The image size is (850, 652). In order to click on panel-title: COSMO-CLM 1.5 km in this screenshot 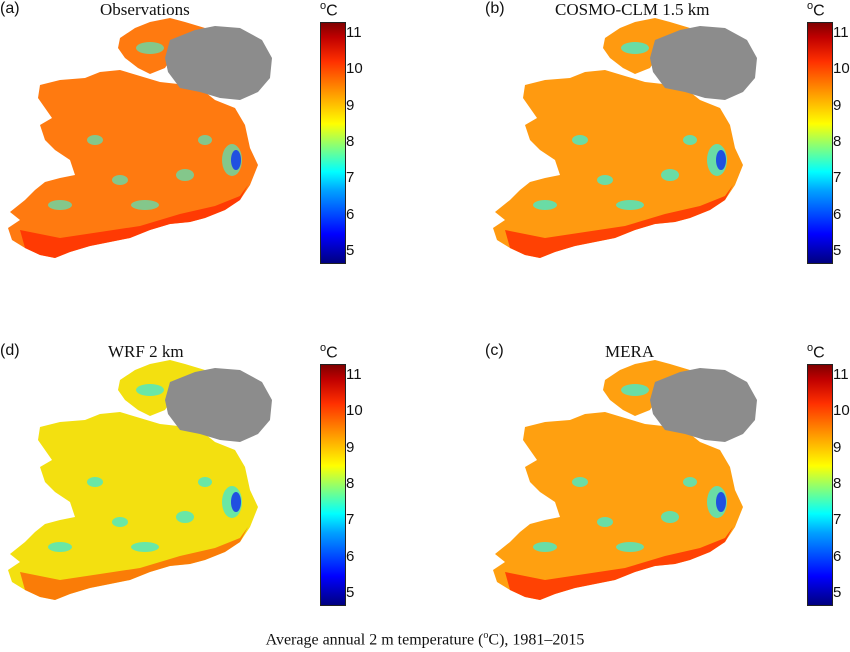, I will do `click(632, 9)`.